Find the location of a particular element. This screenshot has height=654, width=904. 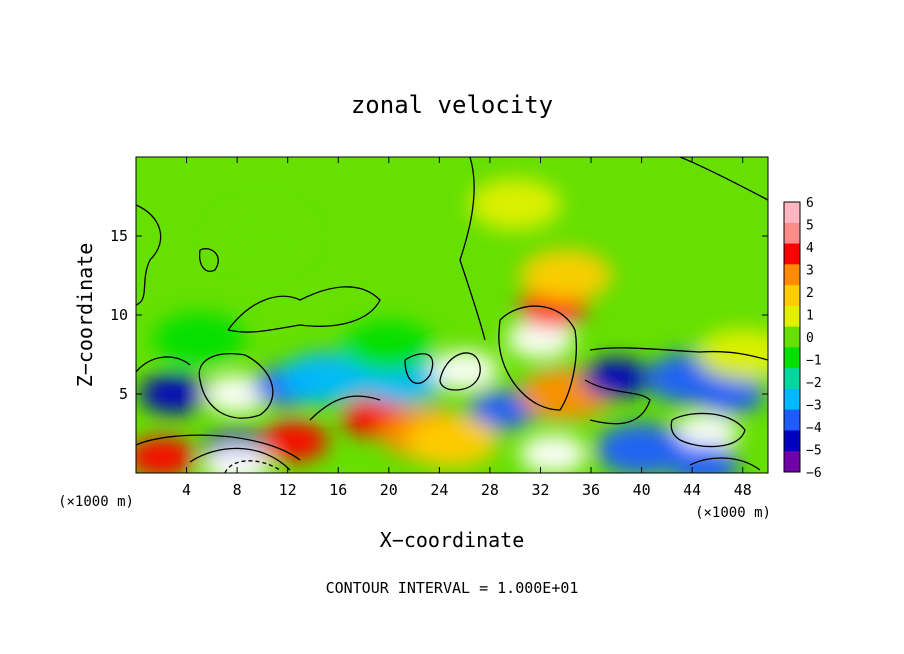

colorbar-label-0: 6 is located at coordinates (810, 203).